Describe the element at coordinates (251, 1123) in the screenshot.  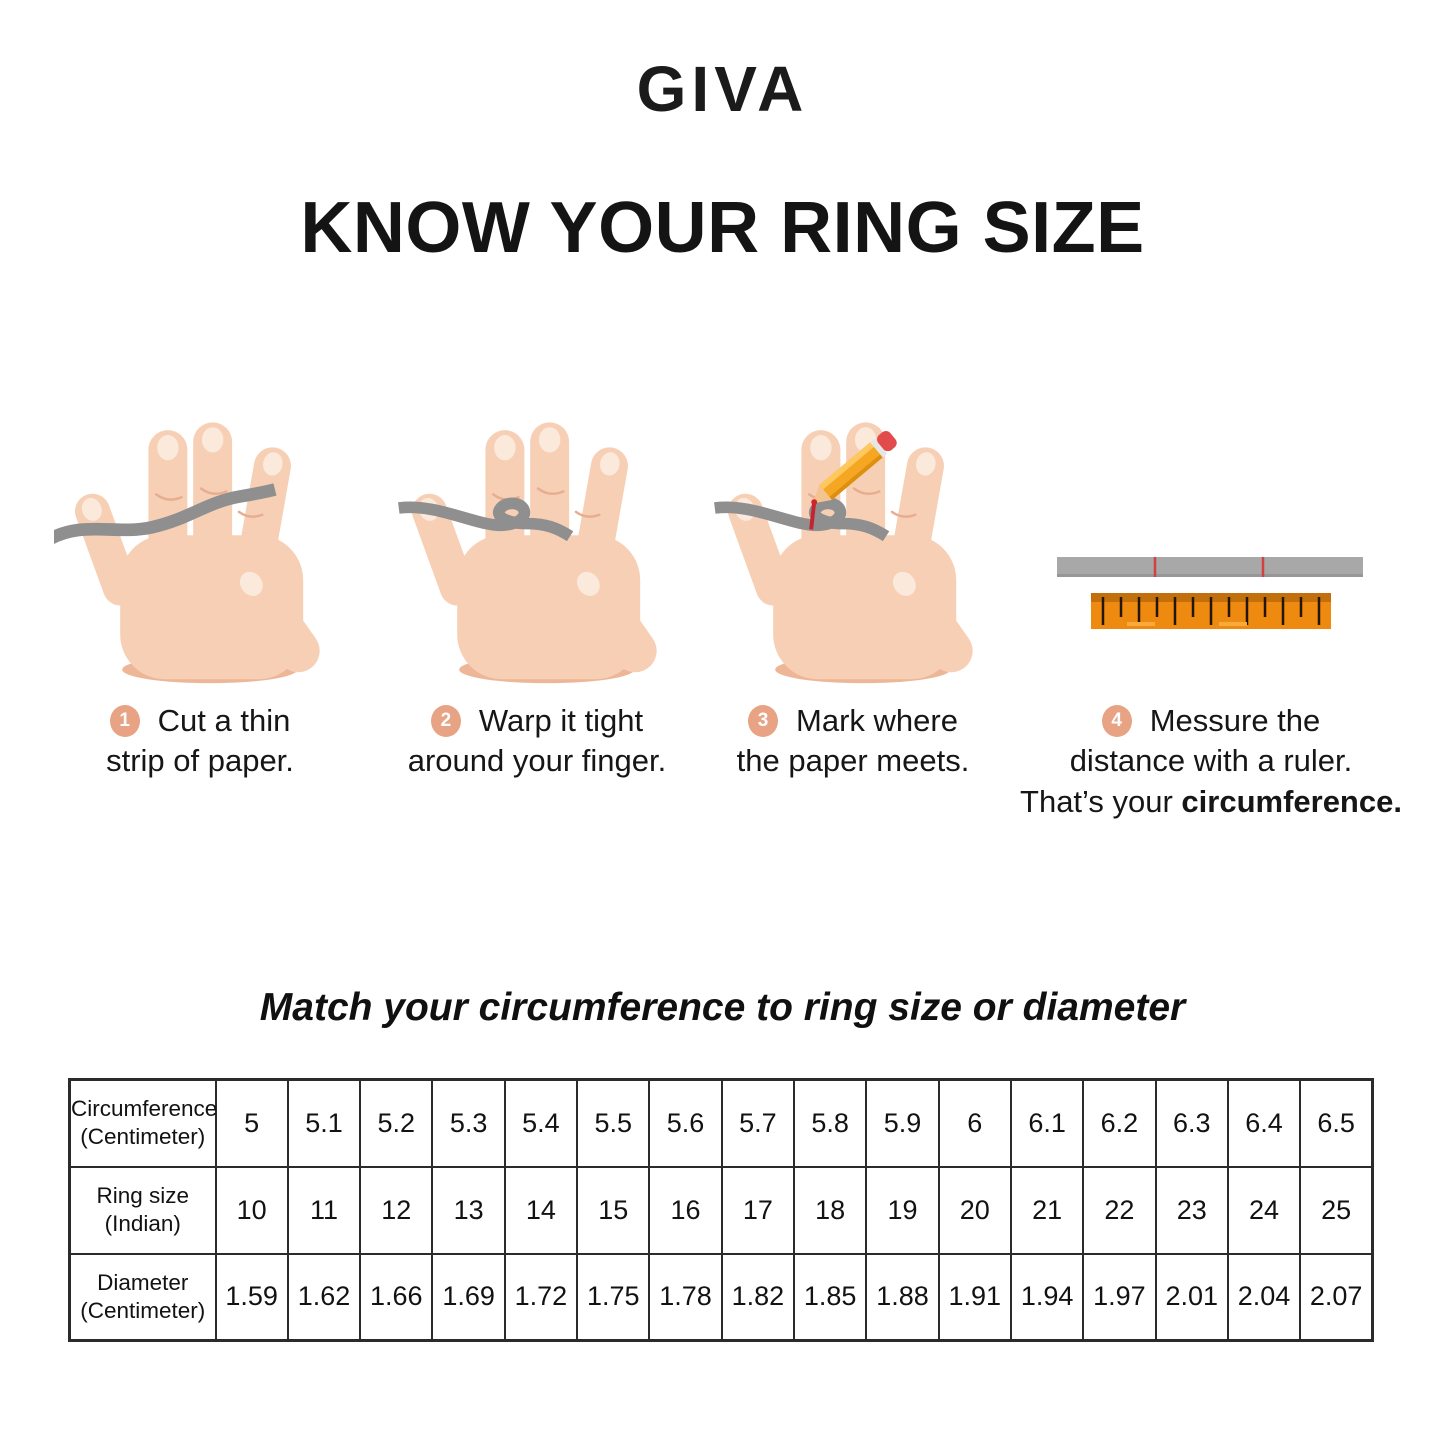
I see `table-cell: 5` at that location.